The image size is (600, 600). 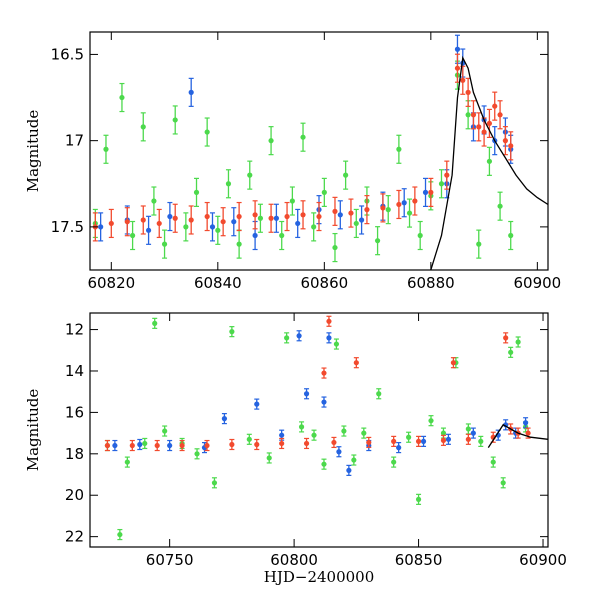 I want to click on top-y-axis-label: Magnitude, so click(x=33, y=151).